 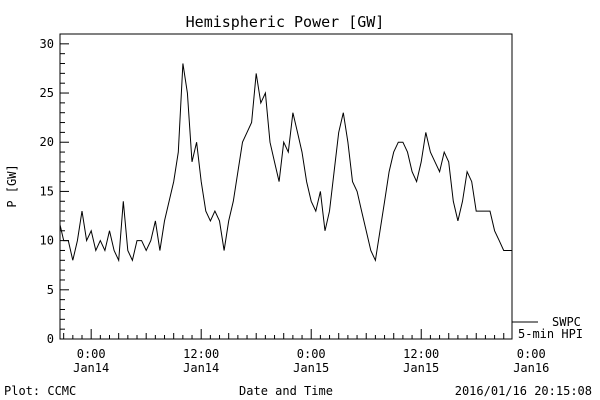 What do you see at coordinates (566, 322) in the screenshot?
I see `legend-item-swpc: SWPC` at bounding box center [566, 322].